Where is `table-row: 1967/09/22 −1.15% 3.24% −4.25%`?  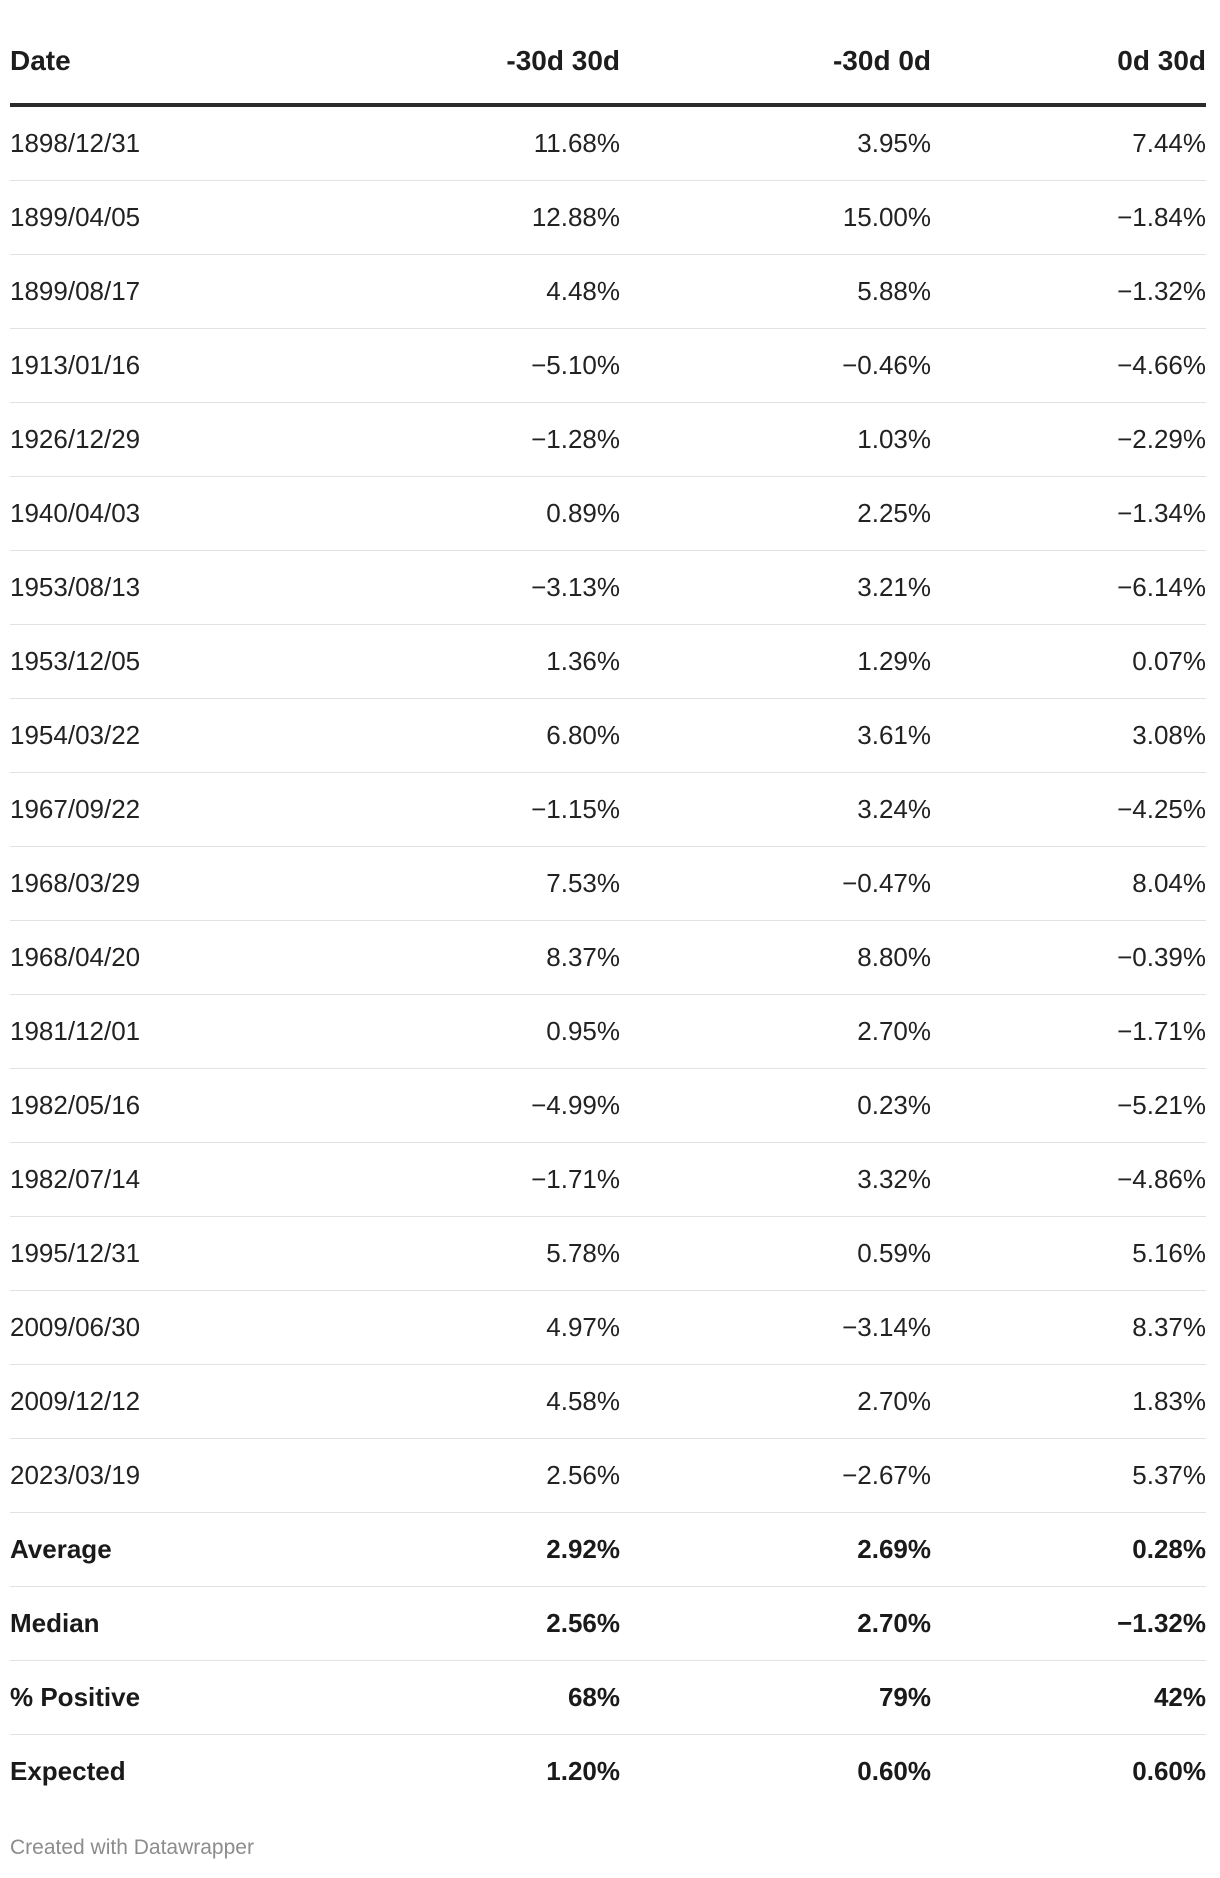
table-row: 1967/09/22 −1.15% 3.24% −4.25% is located at coordinates (608, 809).